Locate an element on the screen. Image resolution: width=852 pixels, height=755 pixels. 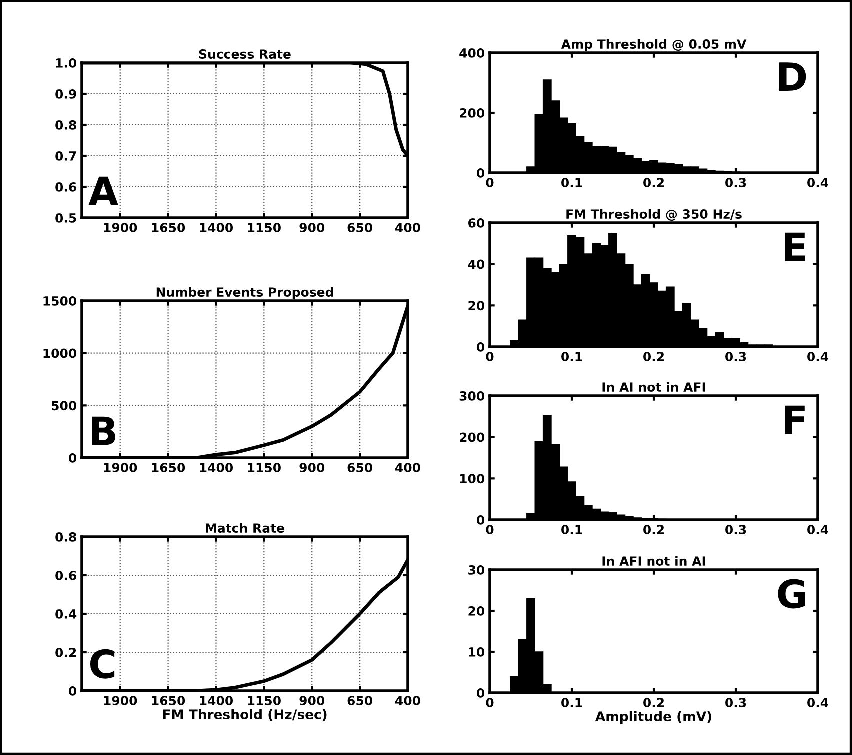
y-tick-label: 1.0 is located at coordinates (66, 63).